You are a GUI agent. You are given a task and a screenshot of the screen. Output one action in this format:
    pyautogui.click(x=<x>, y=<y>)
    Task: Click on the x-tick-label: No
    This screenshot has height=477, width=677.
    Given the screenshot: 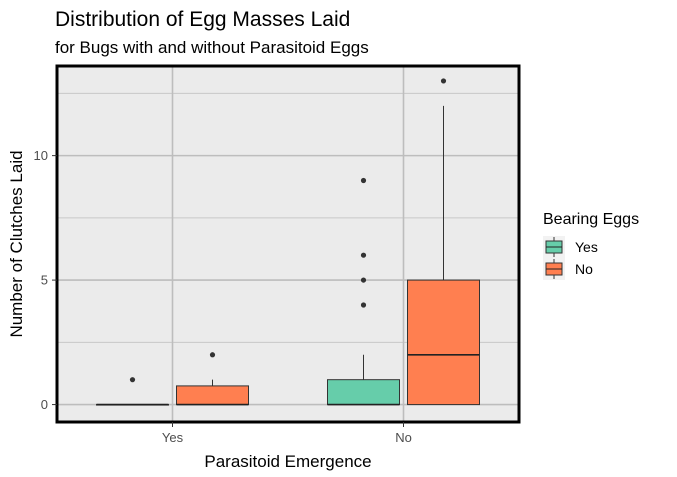 What is the action you would take?
    pyautogui.click(x=403, y=437)
    